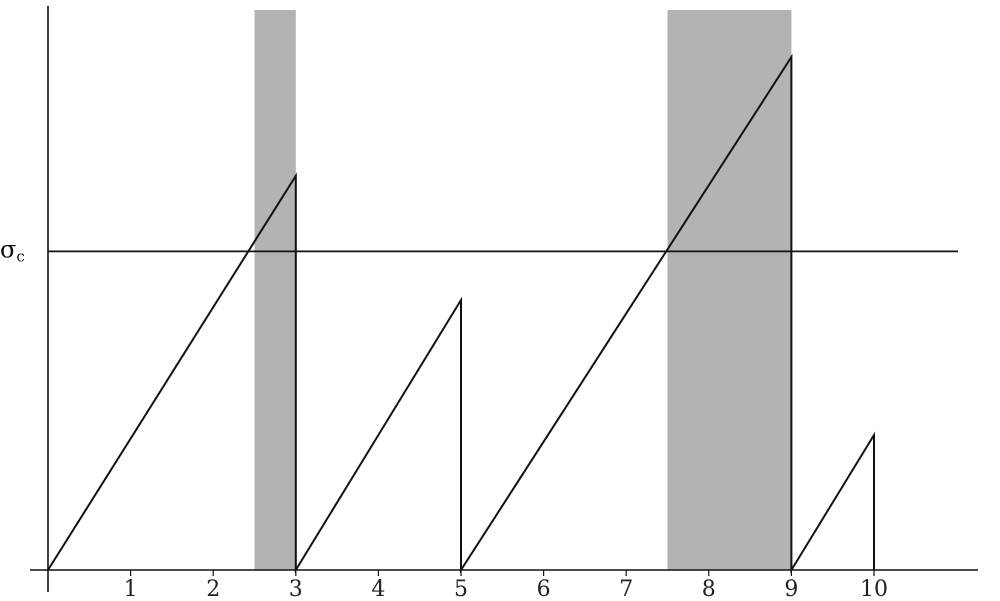  I want to click on x-tick-labels: 1 2 3 4 5 6 7 8 9 10, so click(506, 585).